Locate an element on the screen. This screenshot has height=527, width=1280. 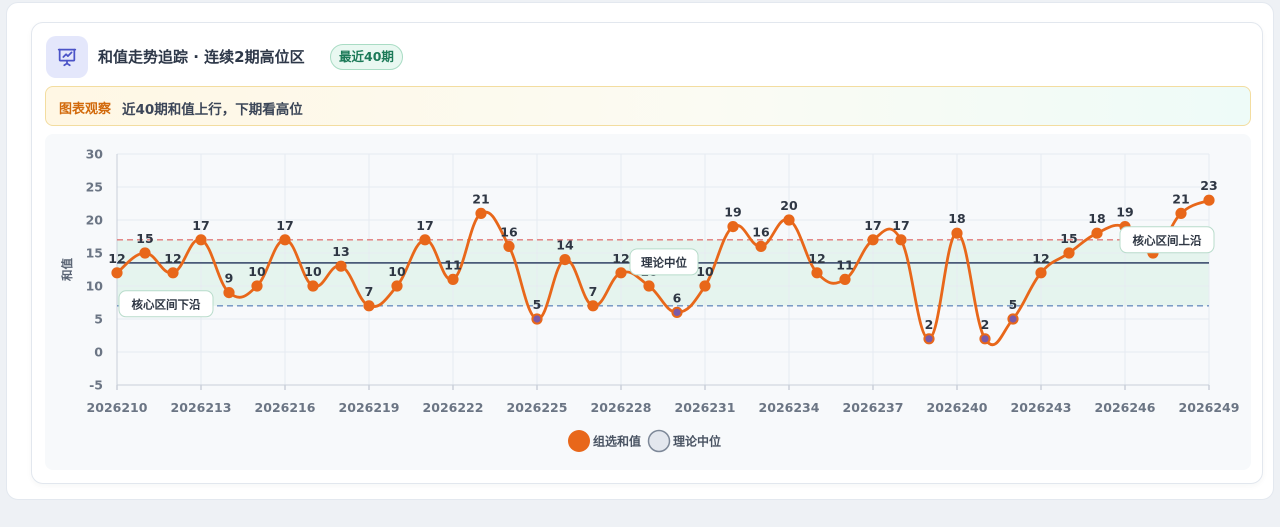
chart-title: 和值走势追踪 · 连续2期高位区 is located at coordinates (201, 57).